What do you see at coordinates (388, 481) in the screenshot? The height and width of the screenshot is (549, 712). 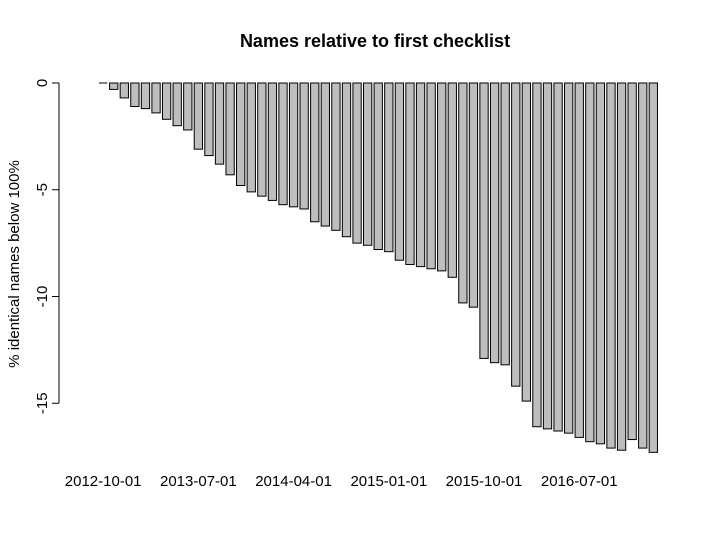 I see `x-tick-label: 2015-01-01` at bounding box center [388, 481].